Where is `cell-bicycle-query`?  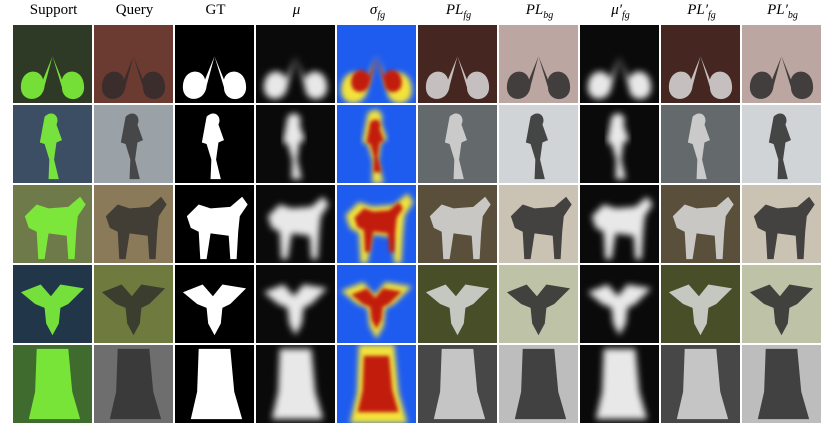
cell-bicycle-query is located at coordinates (133, 64).